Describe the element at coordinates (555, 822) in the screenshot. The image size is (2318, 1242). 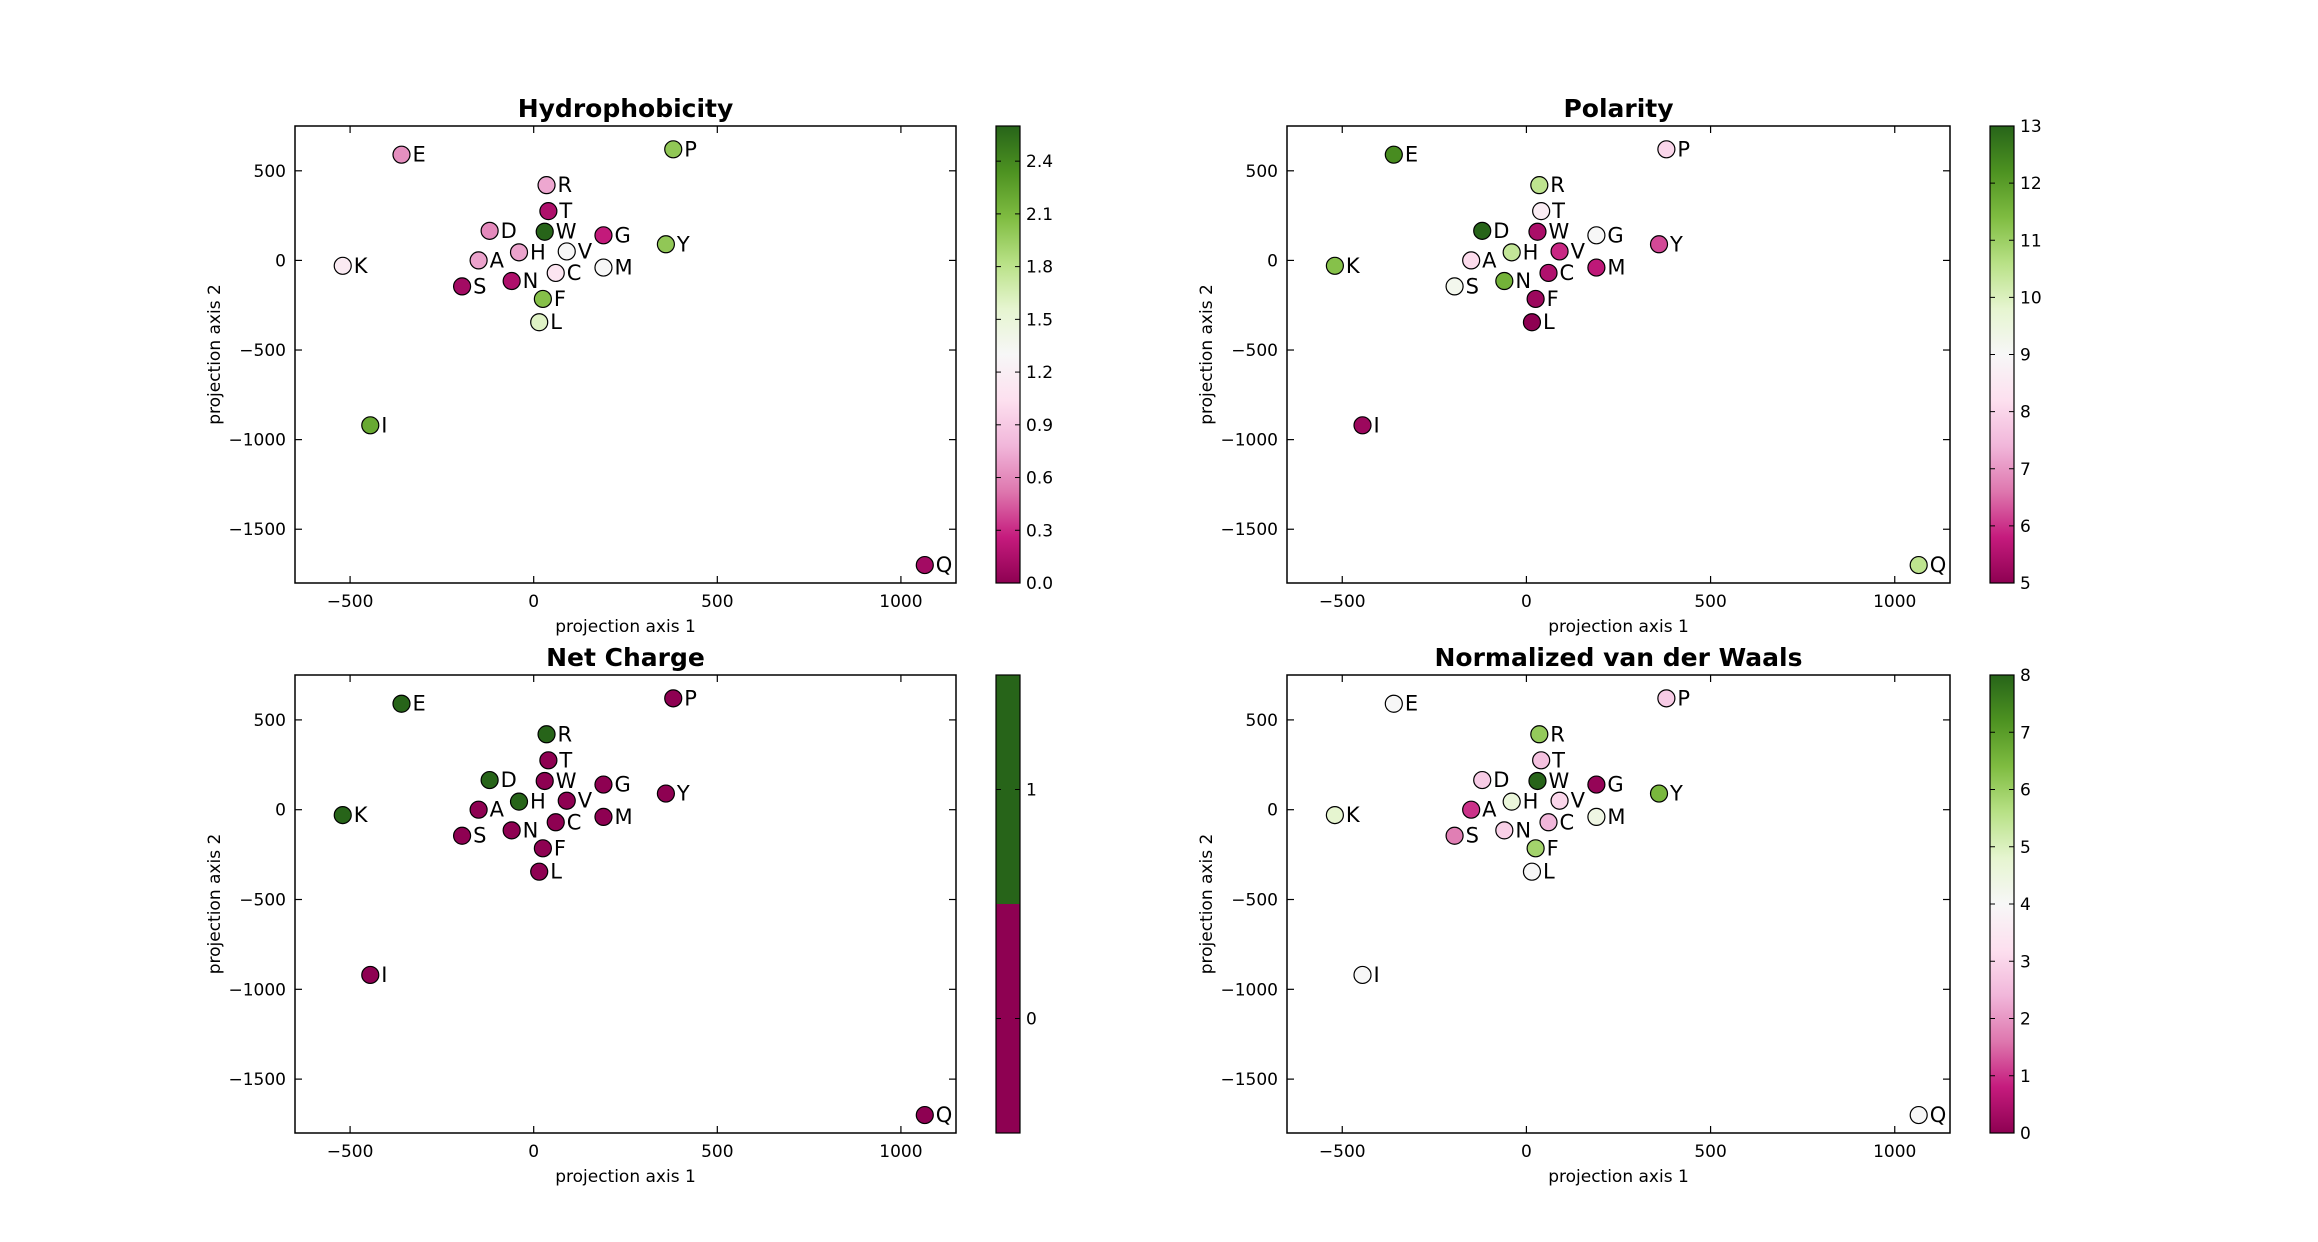
I see `point-C` at that location.